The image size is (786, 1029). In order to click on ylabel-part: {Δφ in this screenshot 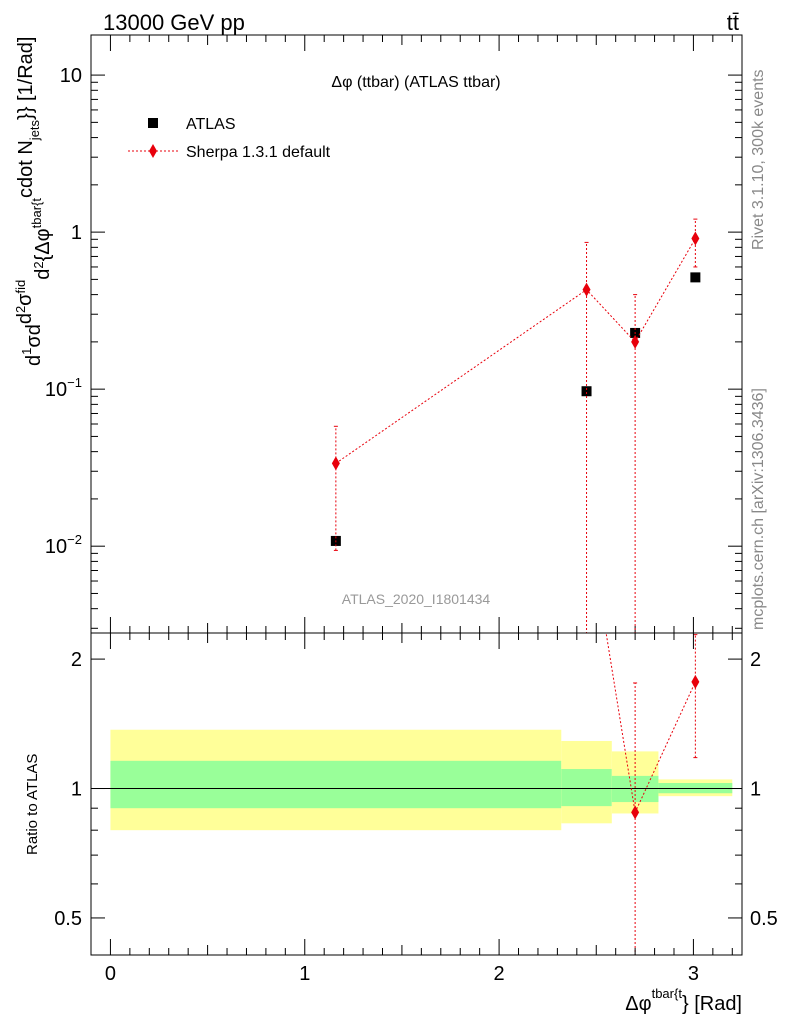, I will do `click(43, 244)`.